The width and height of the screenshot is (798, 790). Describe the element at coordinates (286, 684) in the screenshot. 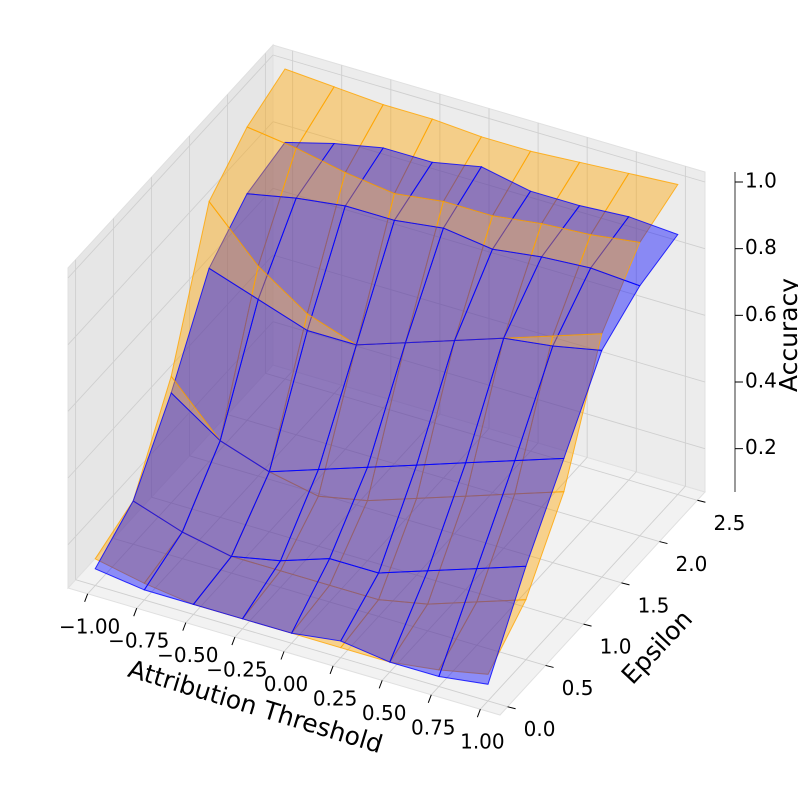

I see `x-tick-label: 0.00` at that location.